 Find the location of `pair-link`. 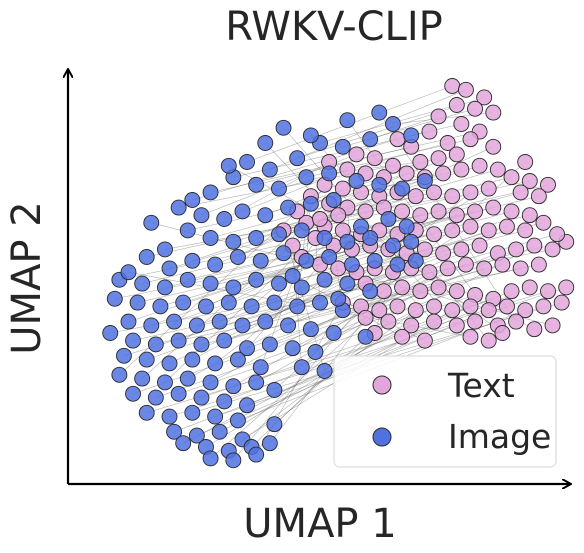

pair-link is located at coordinates (322, 380).